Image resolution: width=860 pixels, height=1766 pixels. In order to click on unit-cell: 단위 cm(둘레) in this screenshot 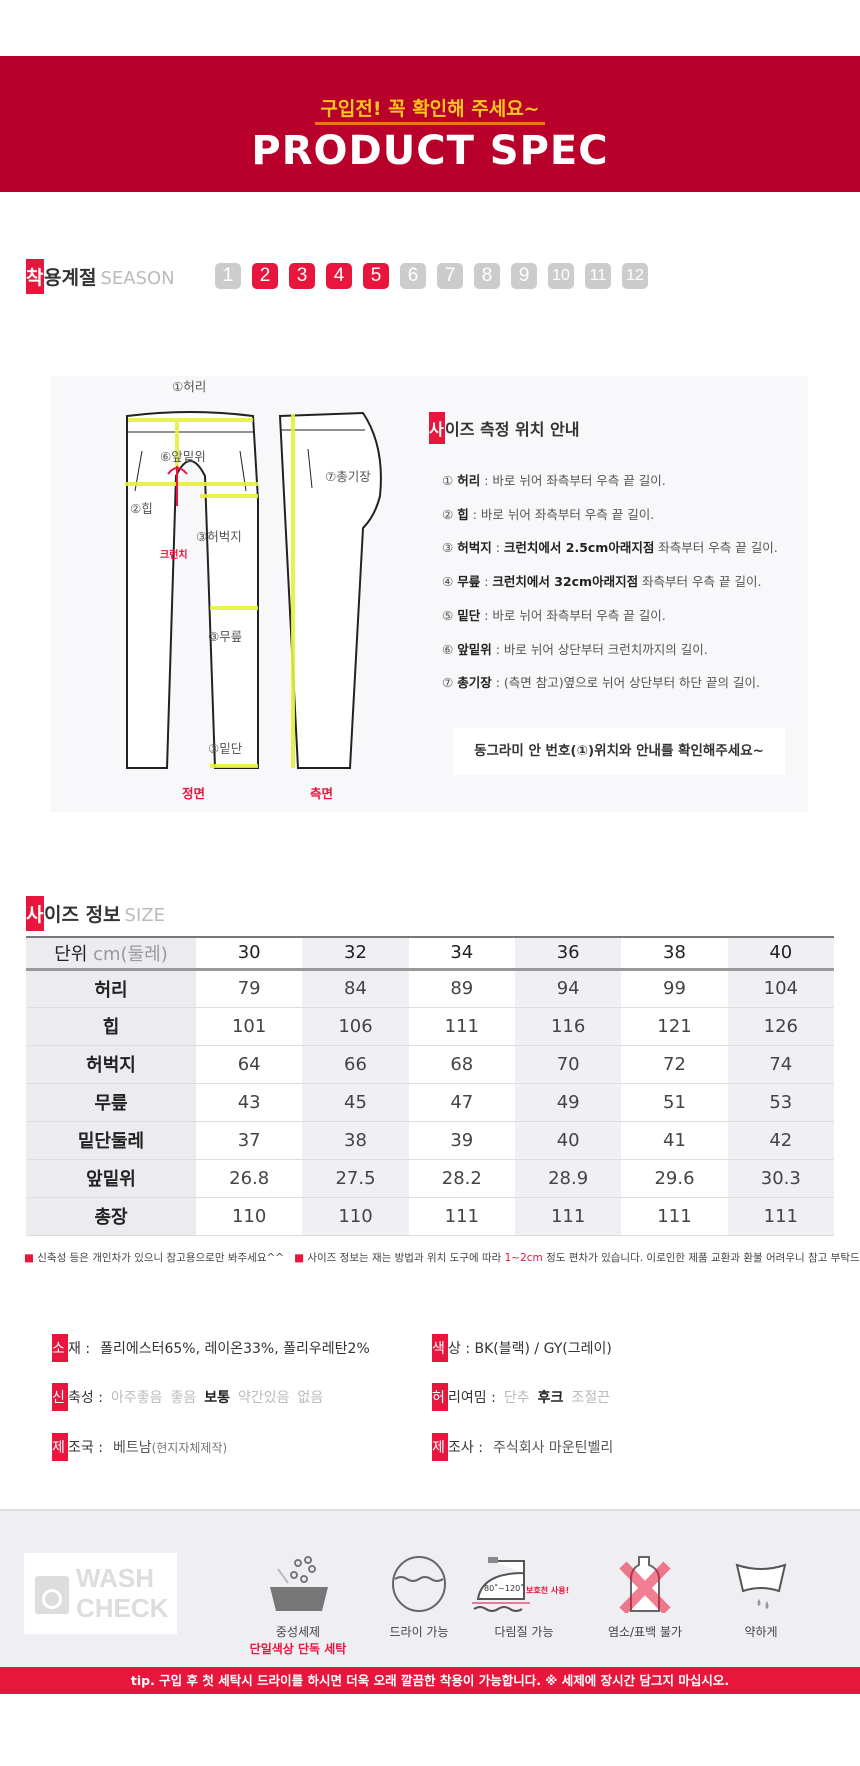, I will do `click(111, 953)`.